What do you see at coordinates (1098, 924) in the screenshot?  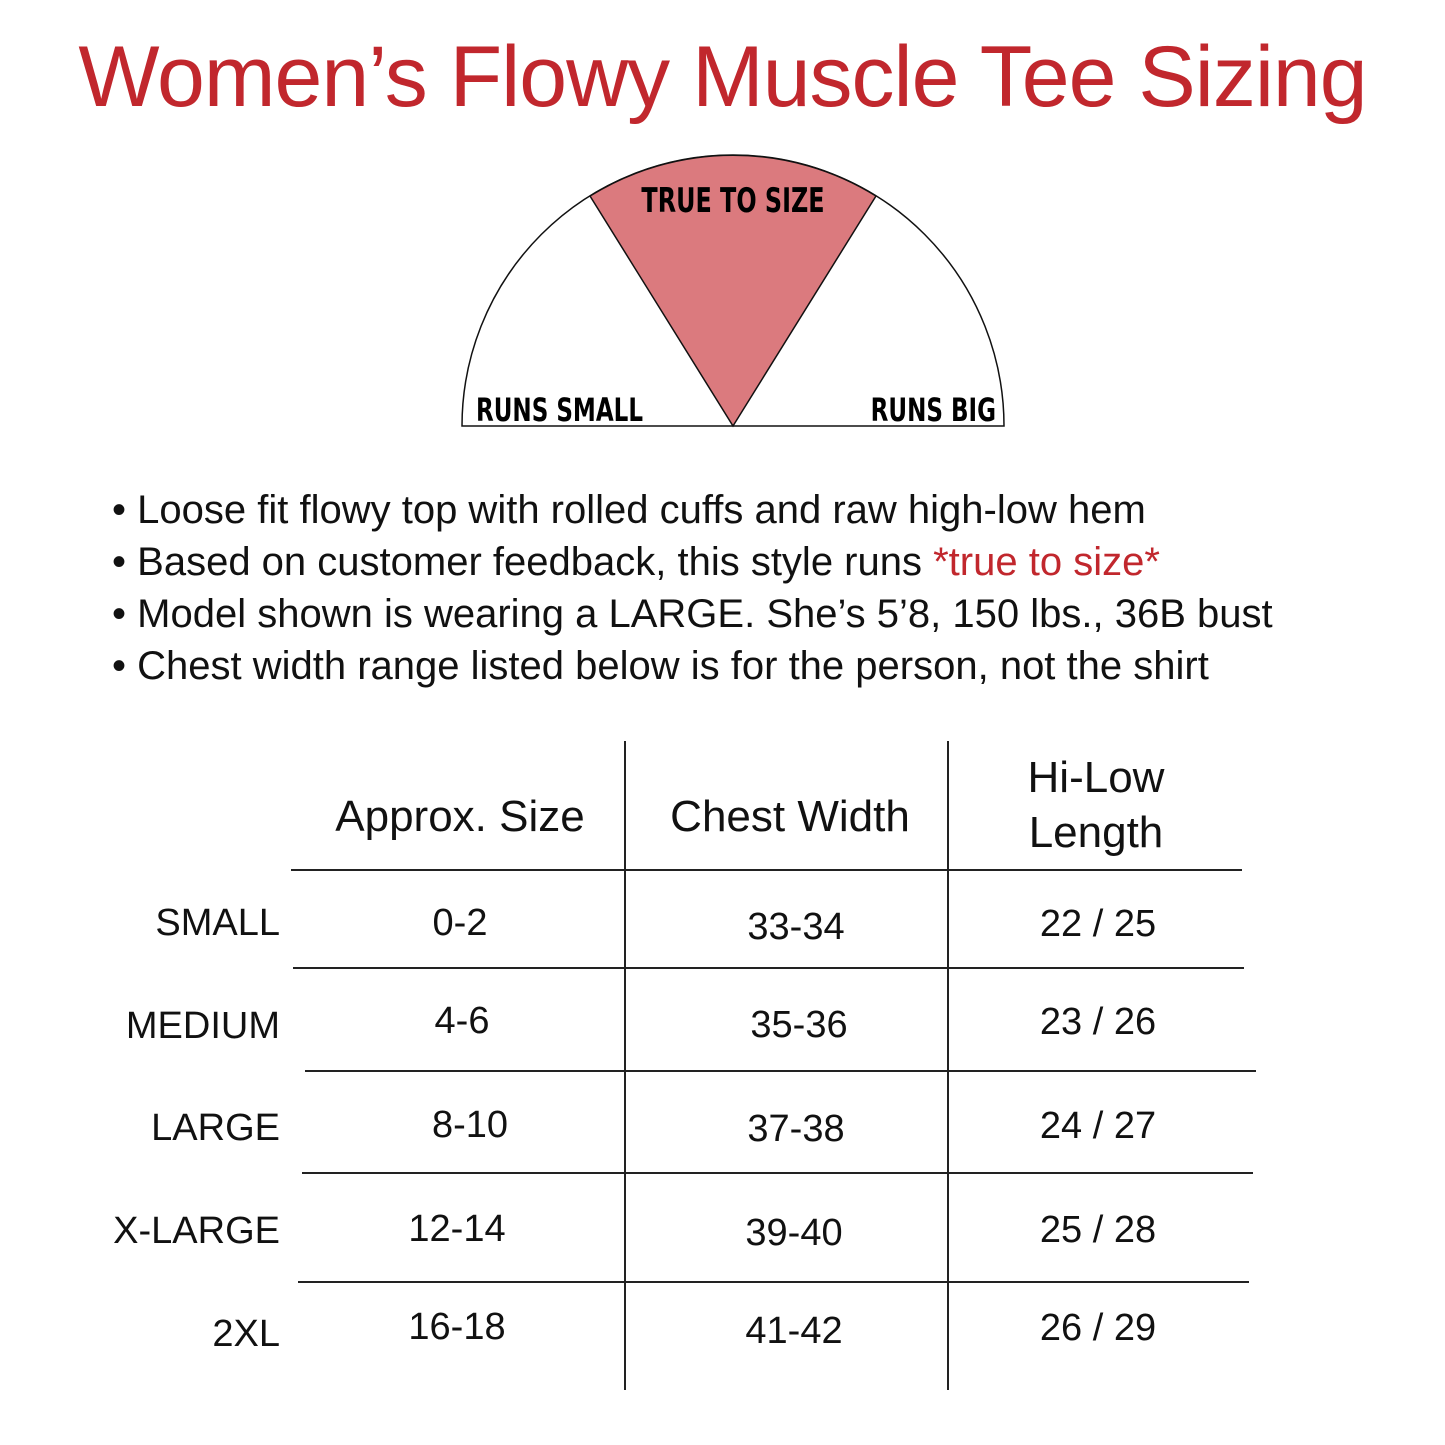 I see `cell-length: 22 / 25` at bounding box center [1098, 924].